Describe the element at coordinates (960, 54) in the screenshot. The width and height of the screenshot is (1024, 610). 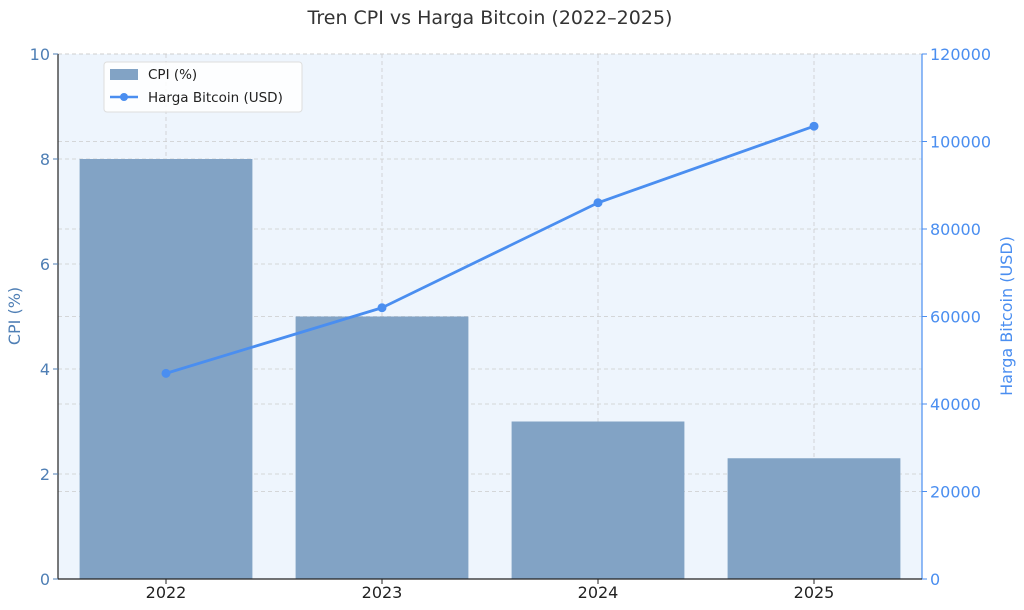
I see `y-right-tick-label: 120000` at that location.